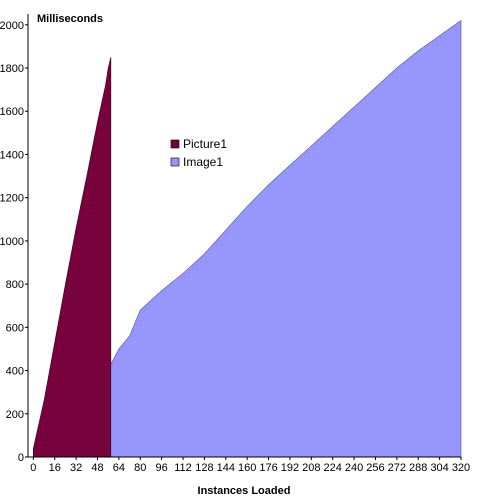  I want to click on x-tick-label: 208, so click(311, 468).